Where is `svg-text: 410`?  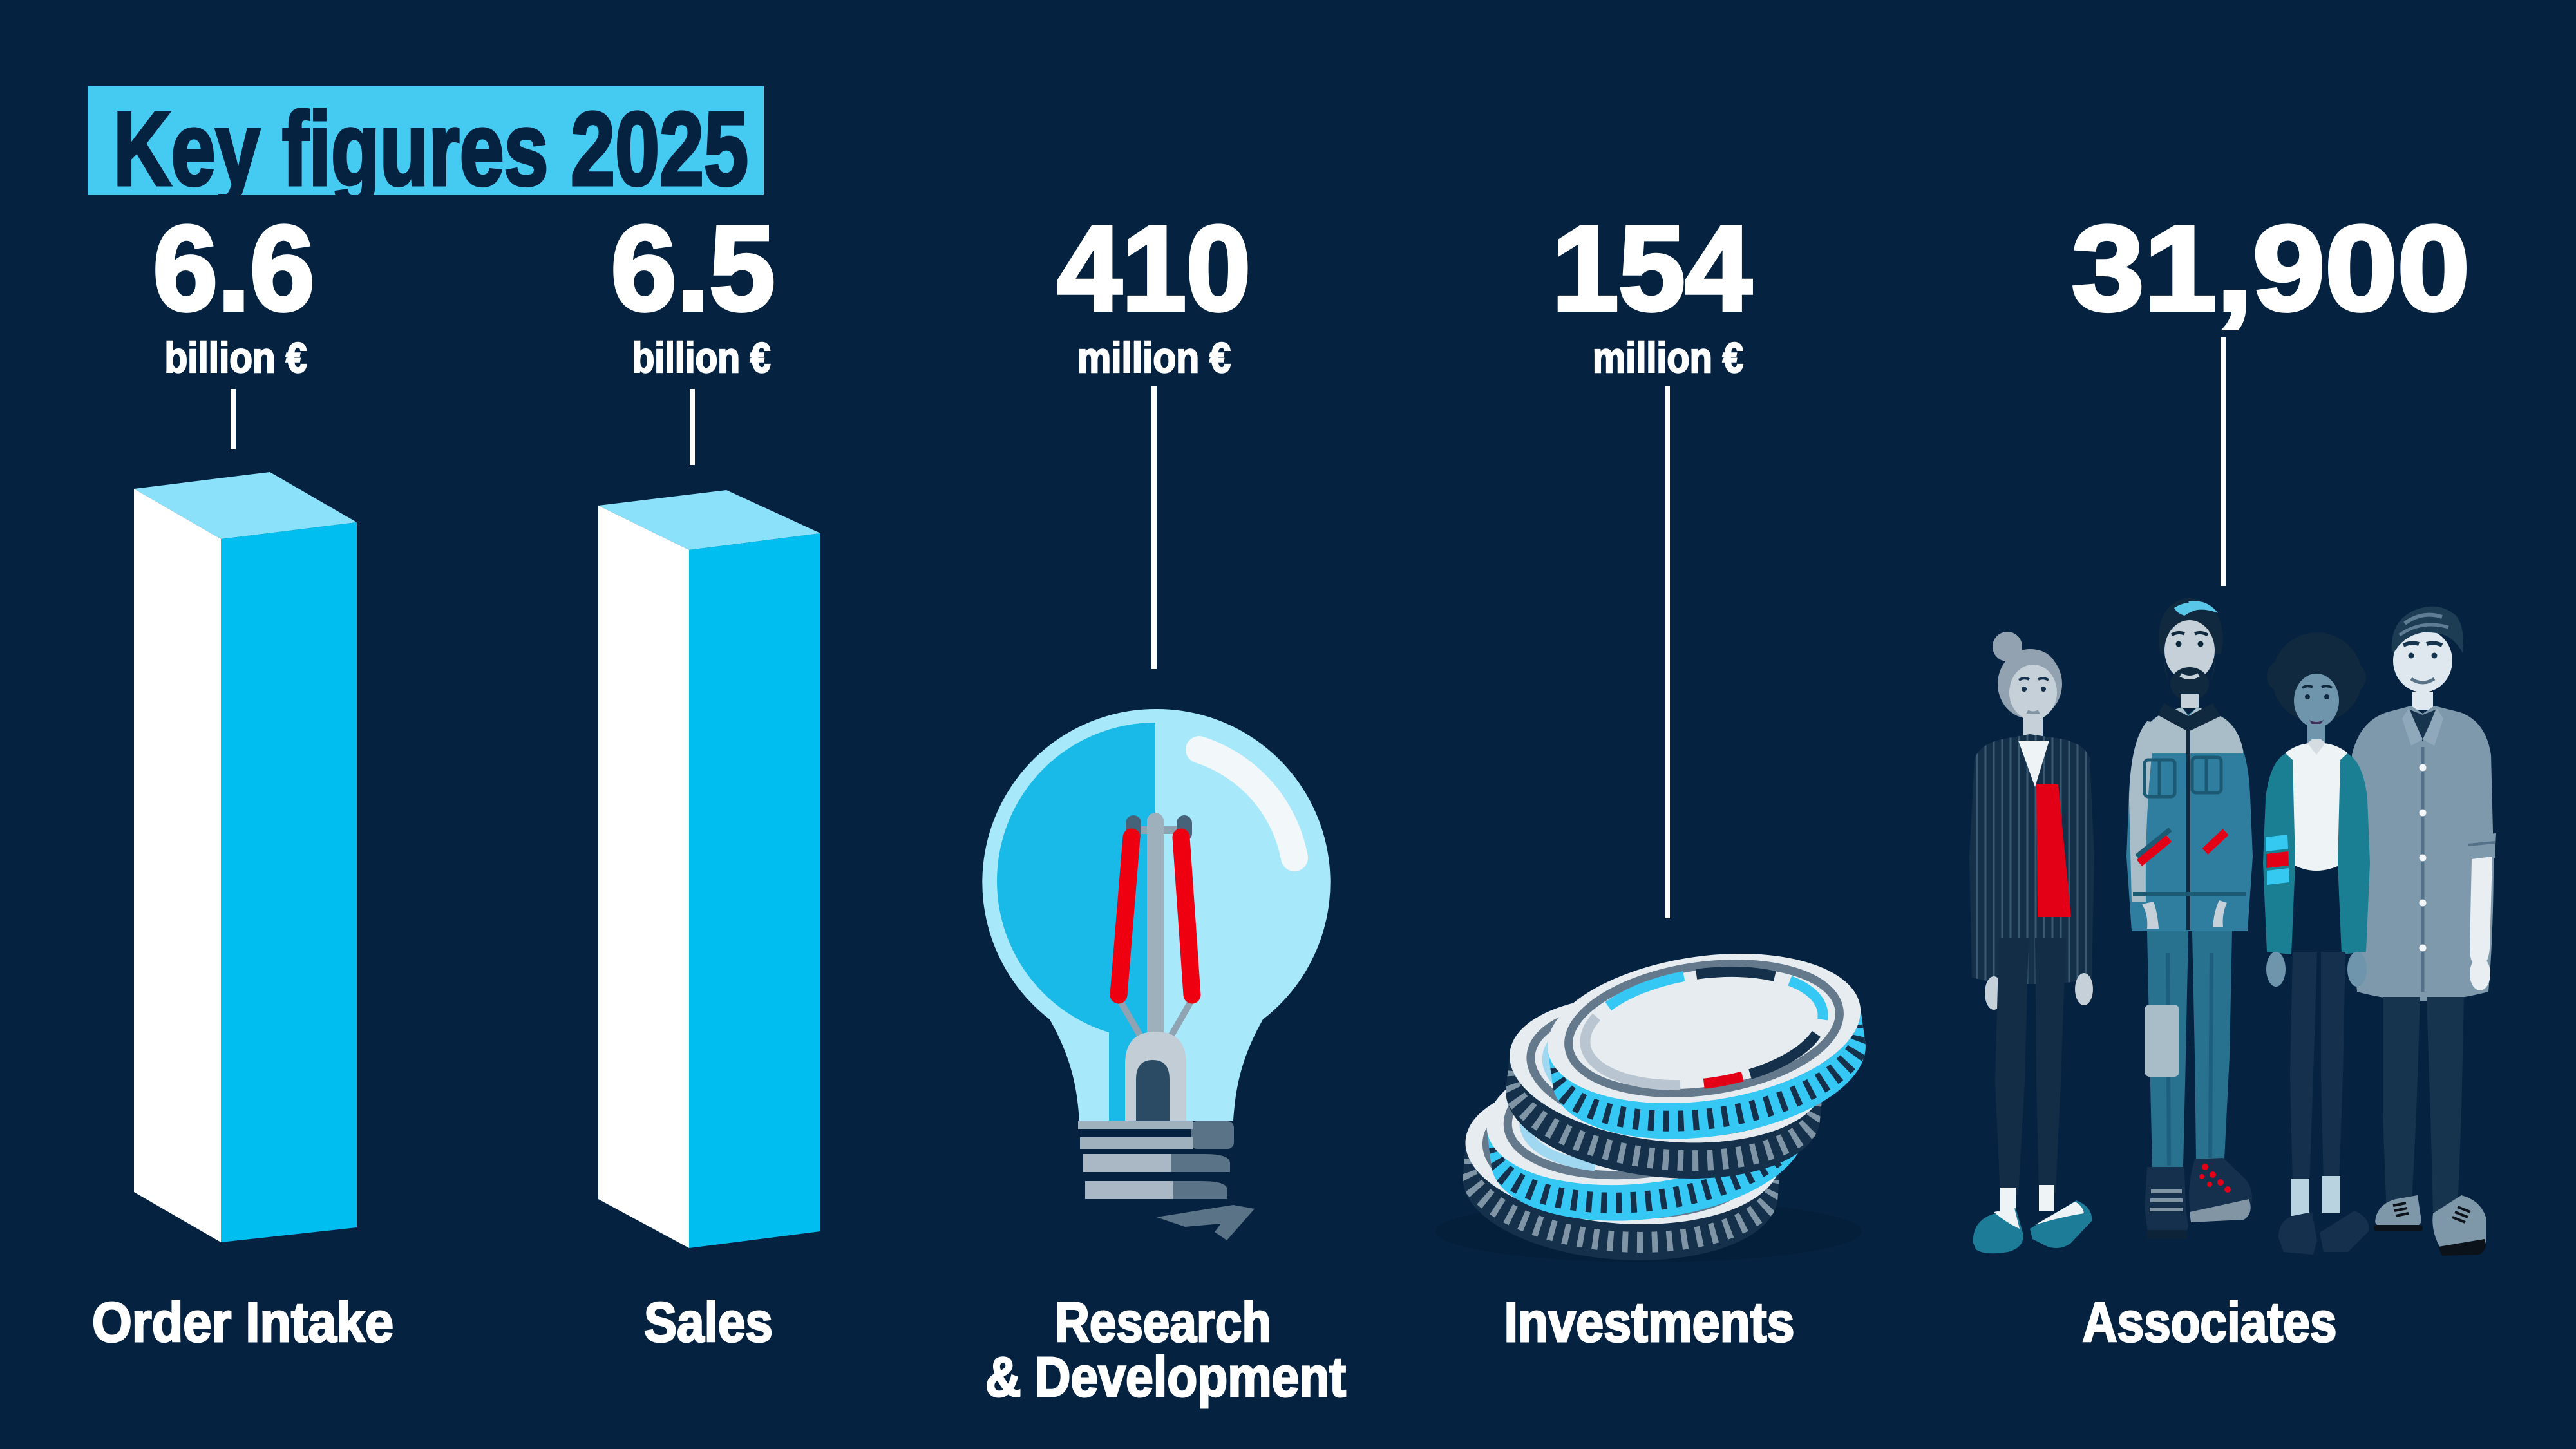 svg-text: 410 is located at coordinates (1154, 269).